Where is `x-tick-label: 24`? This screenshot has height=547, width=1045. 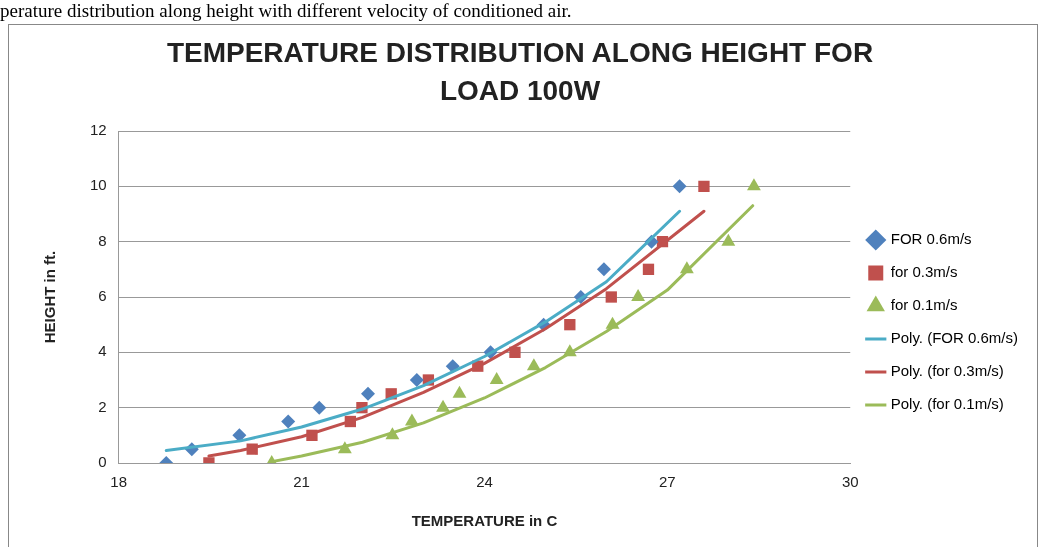
x-tick-label: 24 is located at coordinates (484, 482).